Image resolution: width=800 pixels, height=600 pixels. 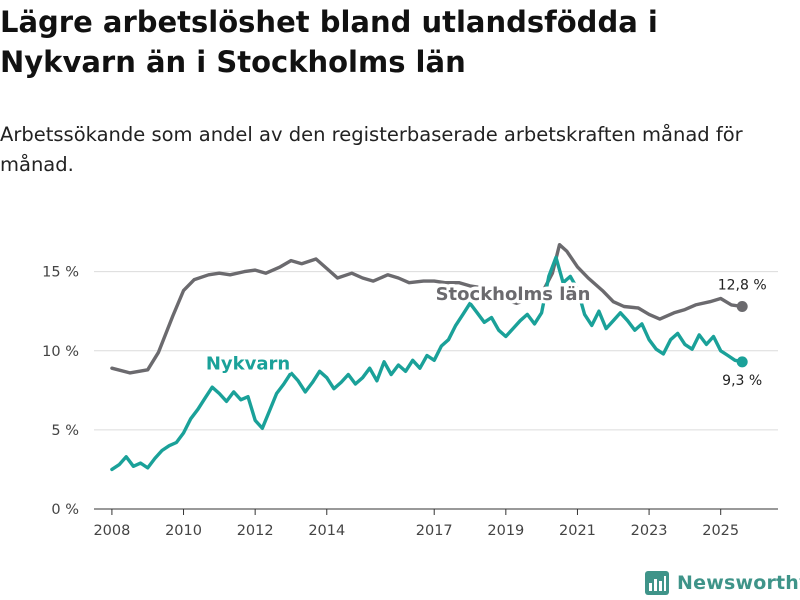 I want to click on x-tick-label: 2023, so click(x=649, y=531).